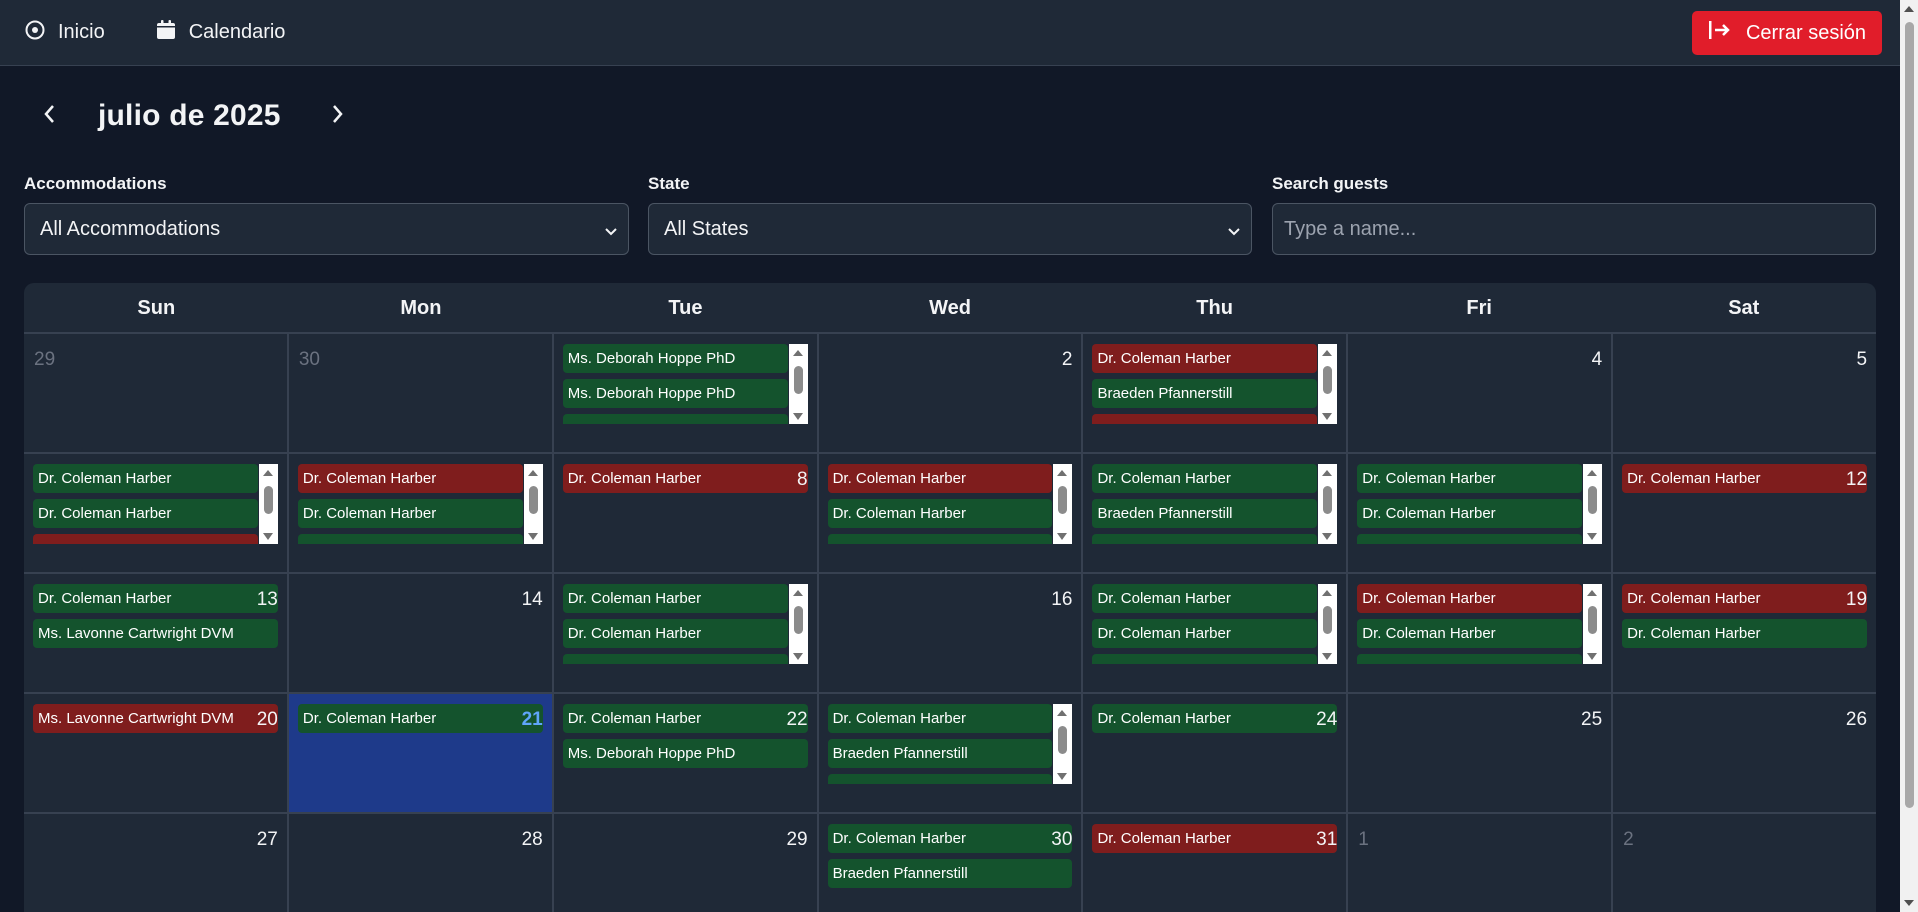 This screenshot has width=1918, height=912. What do you see at coordinates (950, 229) in the screenshot?
I see `state-select: All States` at bounding box center [950, 229].